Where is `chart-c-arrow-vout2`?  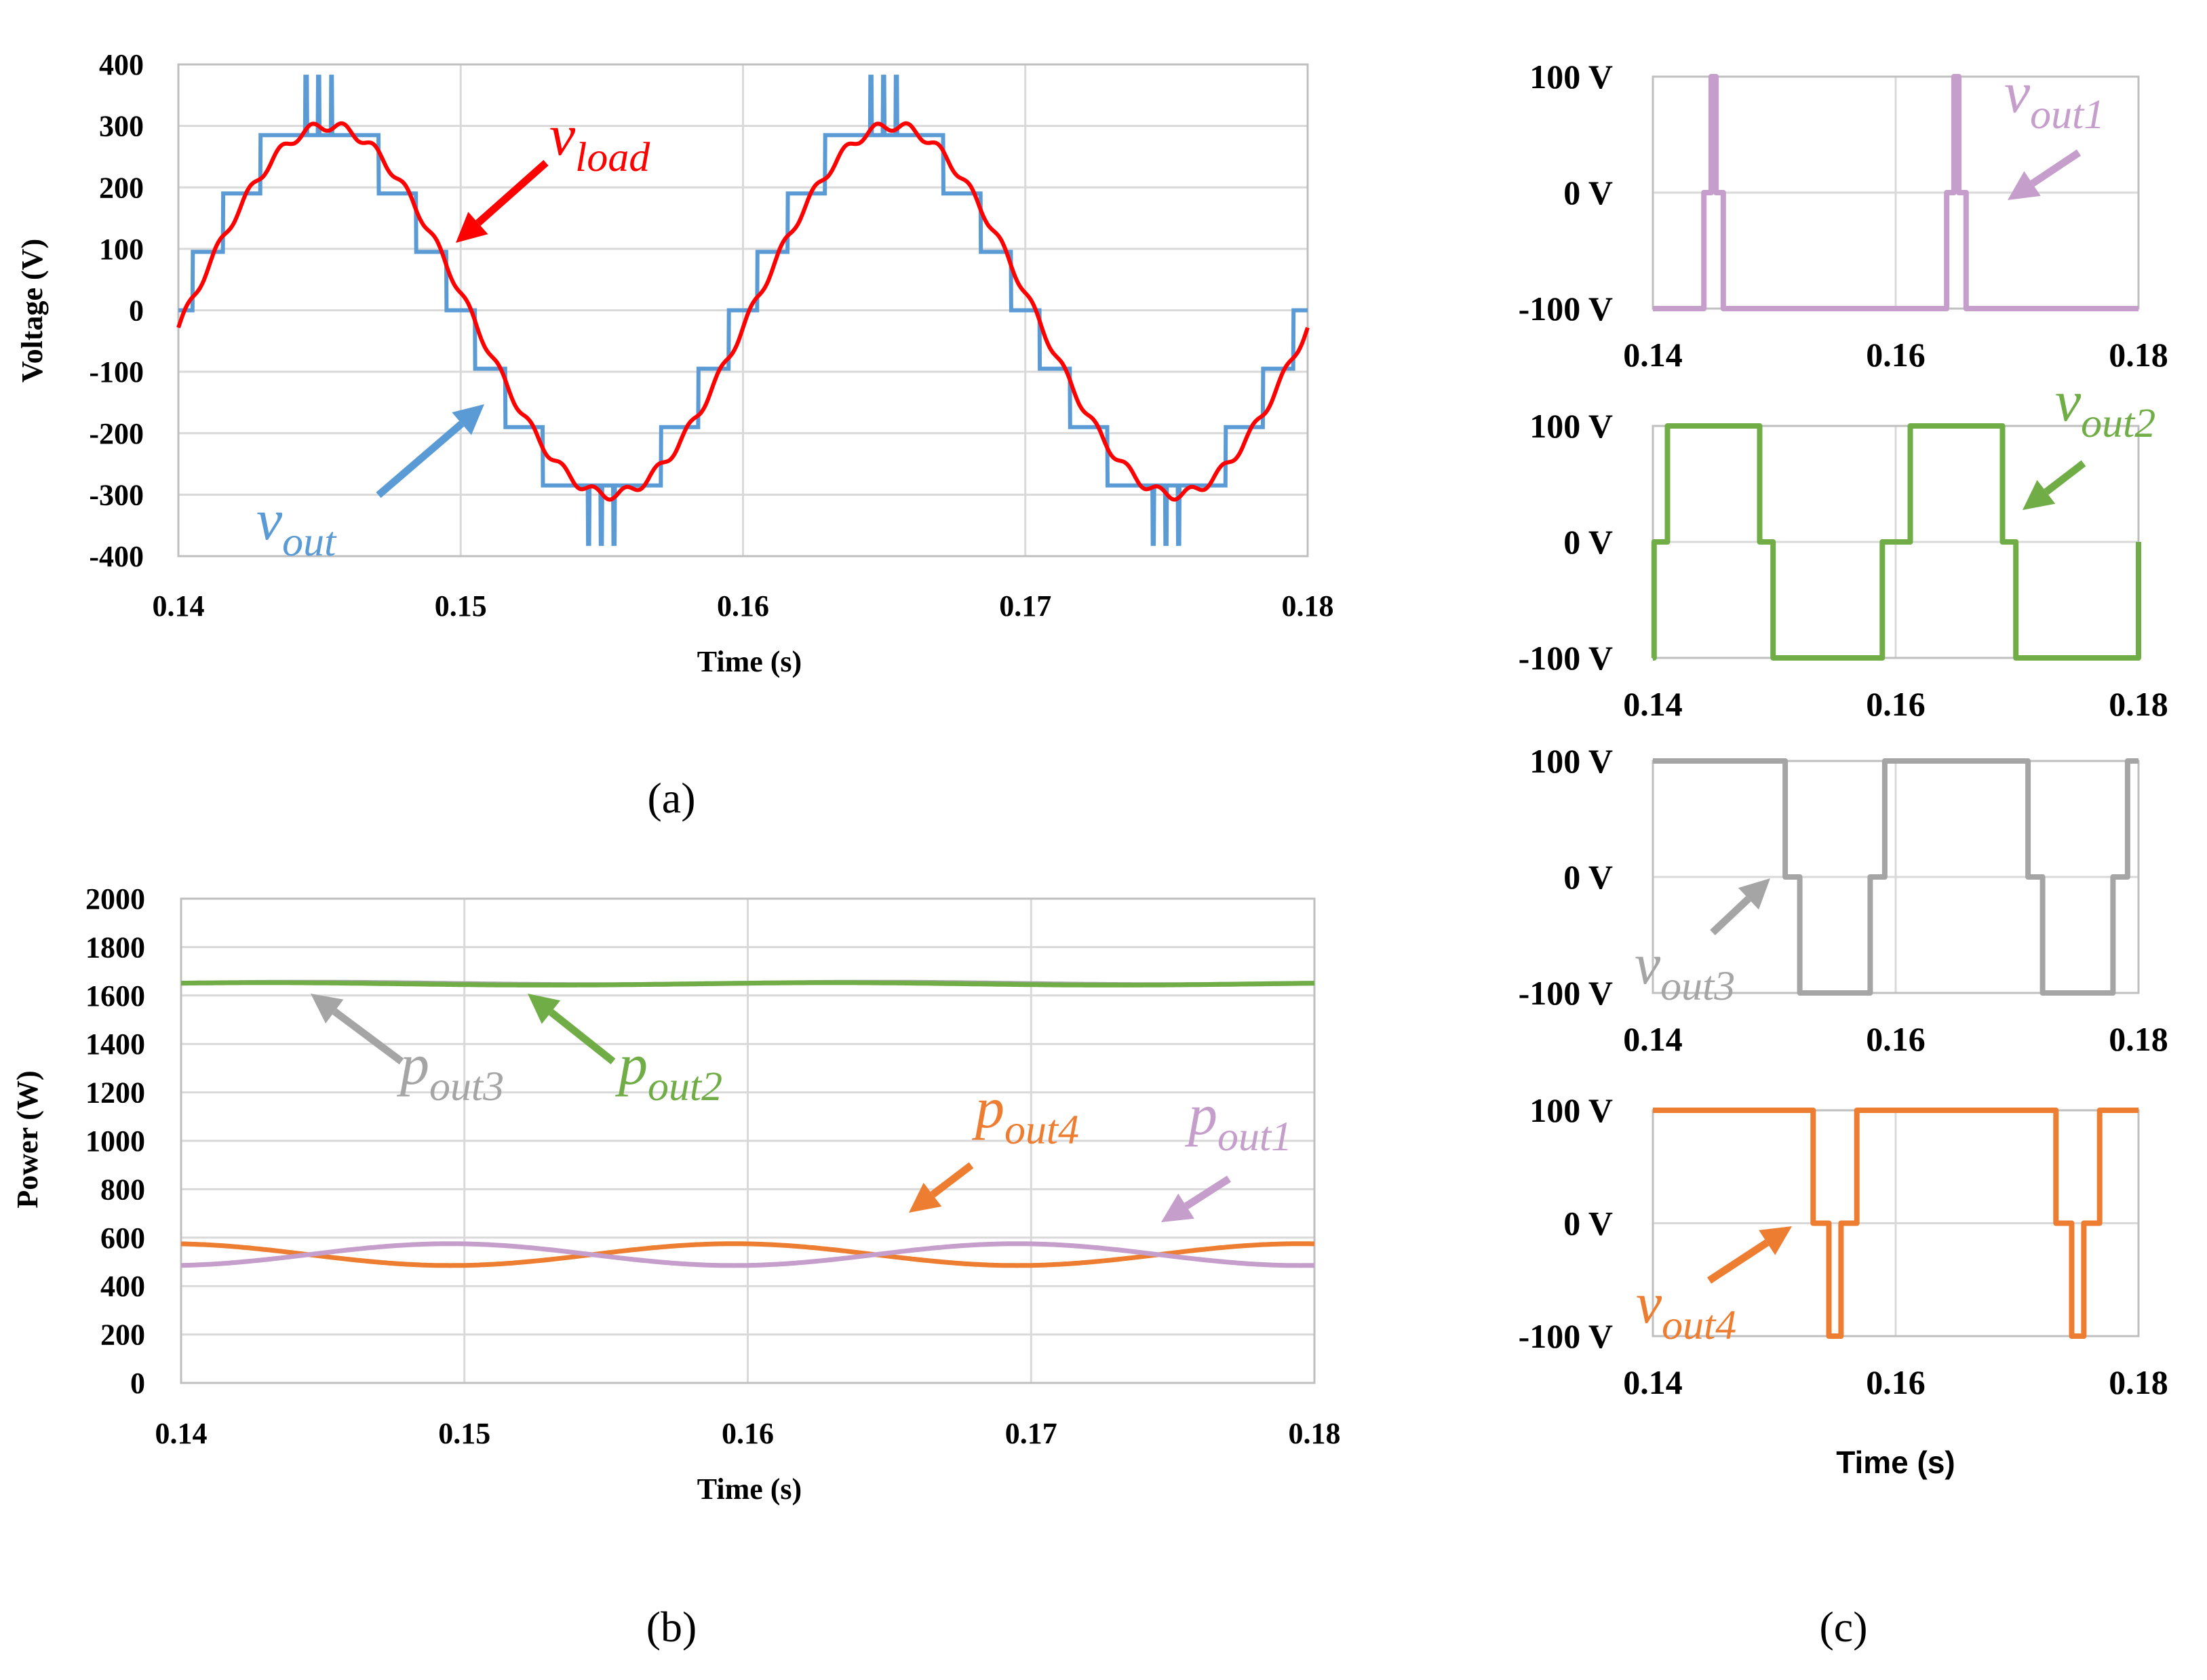
chart-c-arrow-vout2 is located at coordinates (2054, 485).